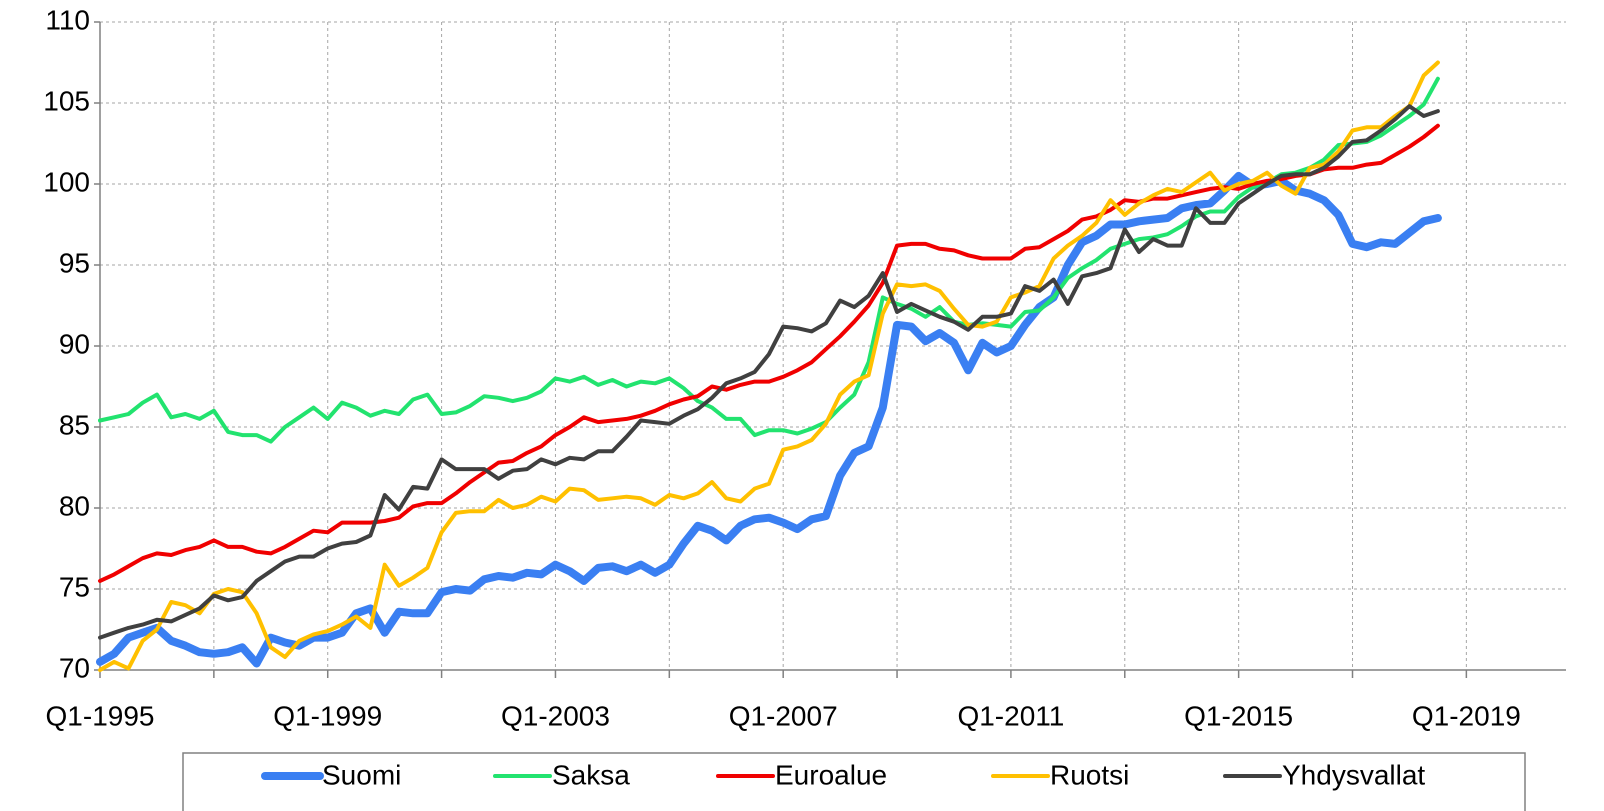 The width and height of the screenshot is (1604, 811). I want to click on x-tick-label: Q1-2019, so click(1466, 715).